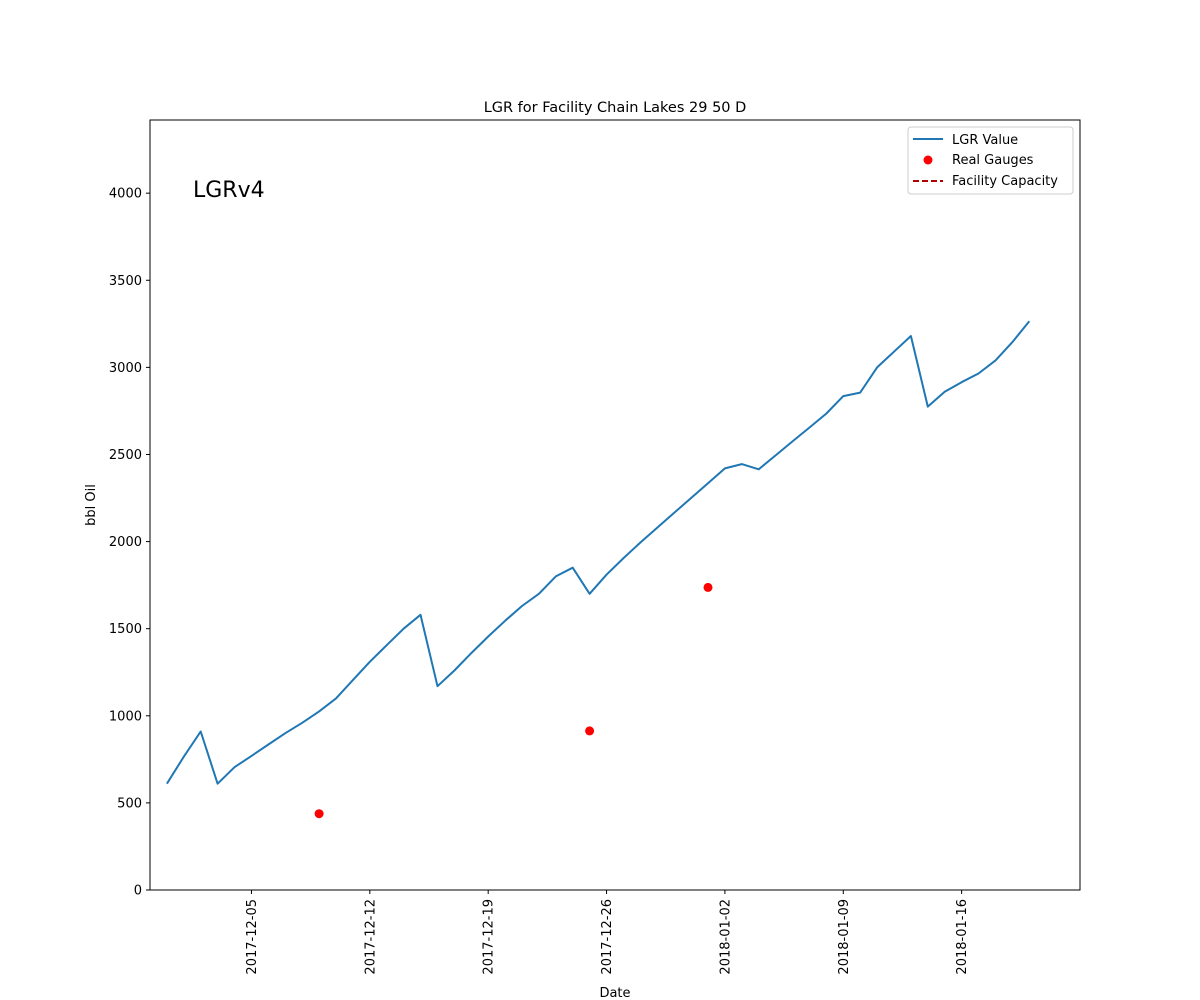 The width and height of the screenshot is (1200, 1000). I want to click on legend-frame, so click(990, 160).